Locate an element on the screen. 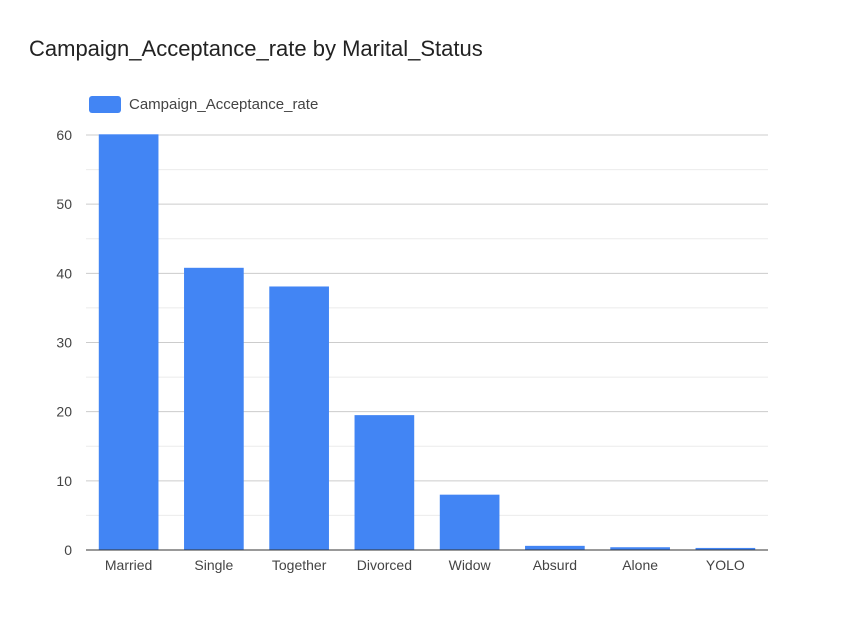  bar-together is located at coordinates (299, 418).